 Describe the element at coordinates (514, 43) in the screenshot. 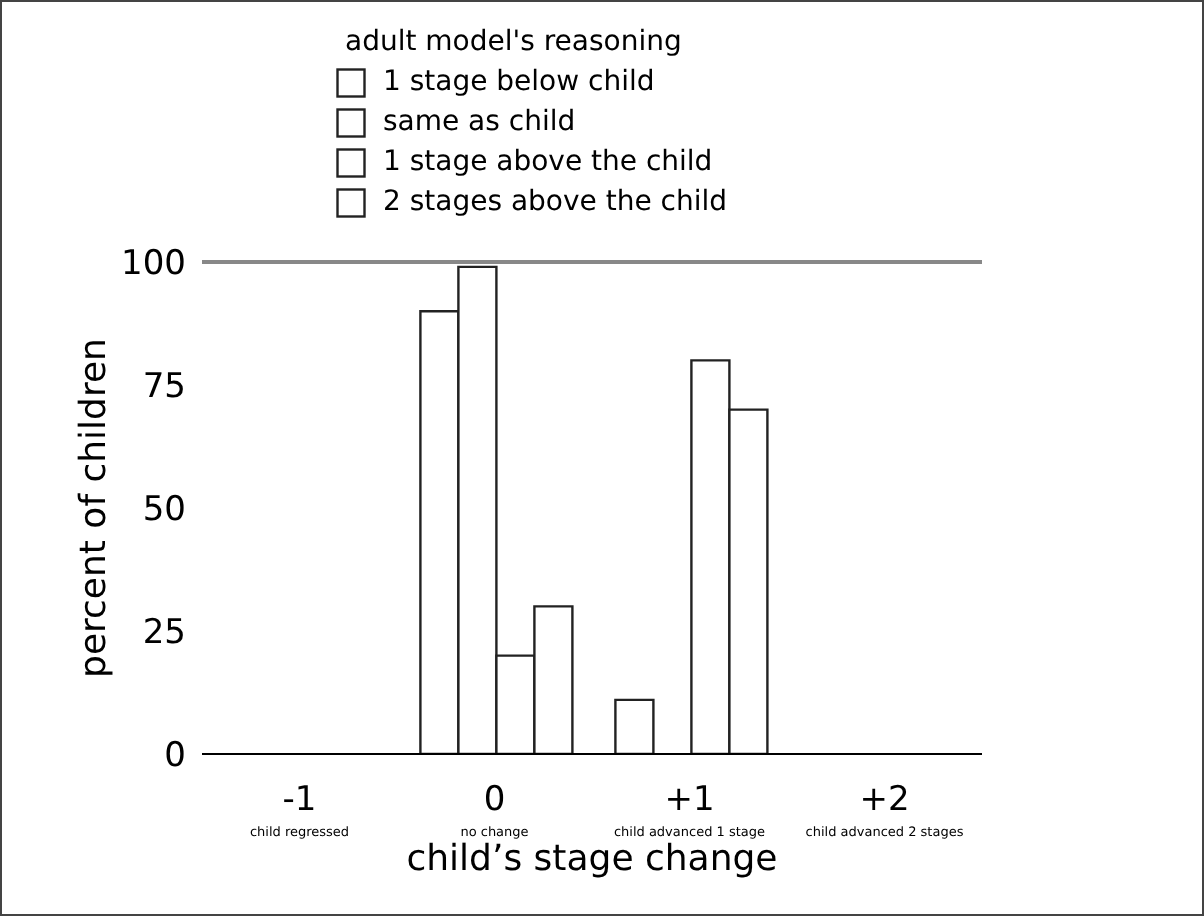

I see `legend-title: adult model's reasoning` at that location.